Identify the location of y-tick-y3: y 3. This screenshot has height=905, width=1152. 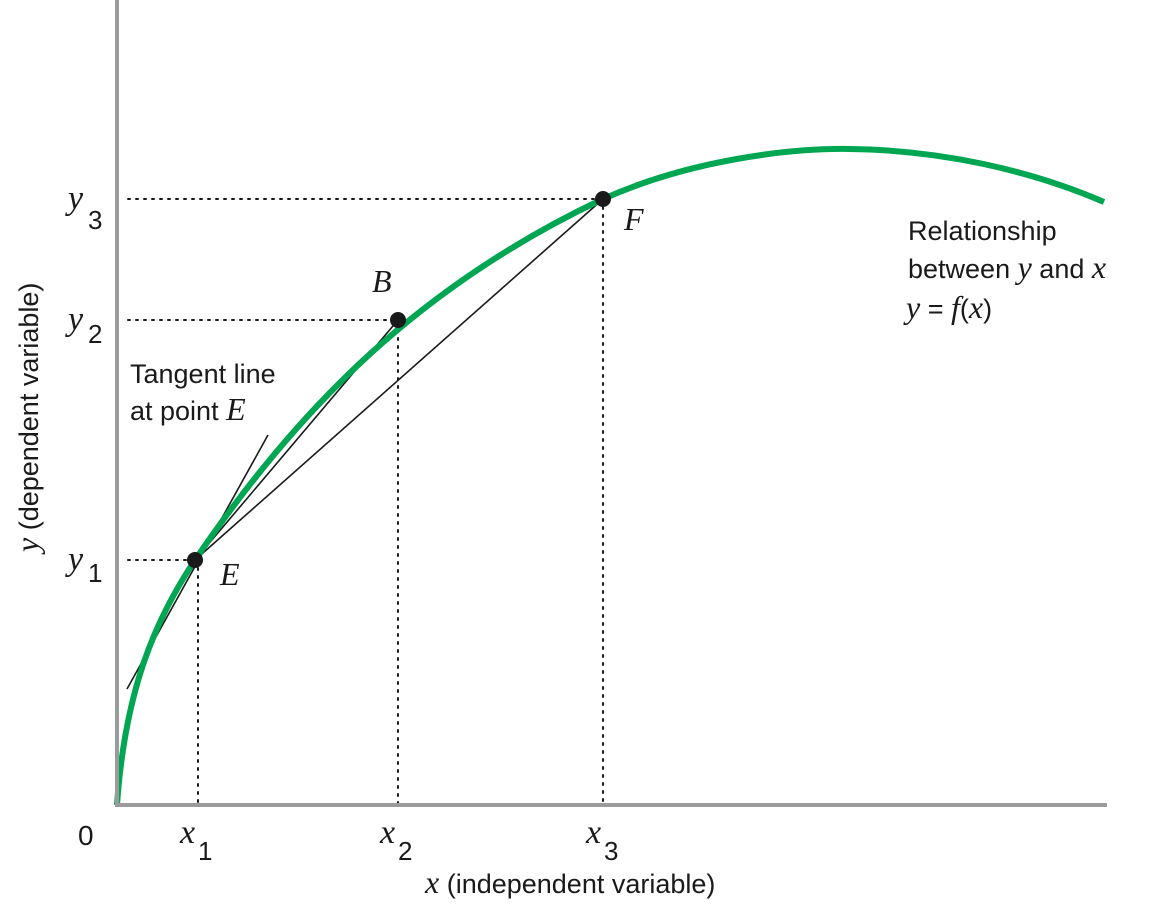
(83, 207).